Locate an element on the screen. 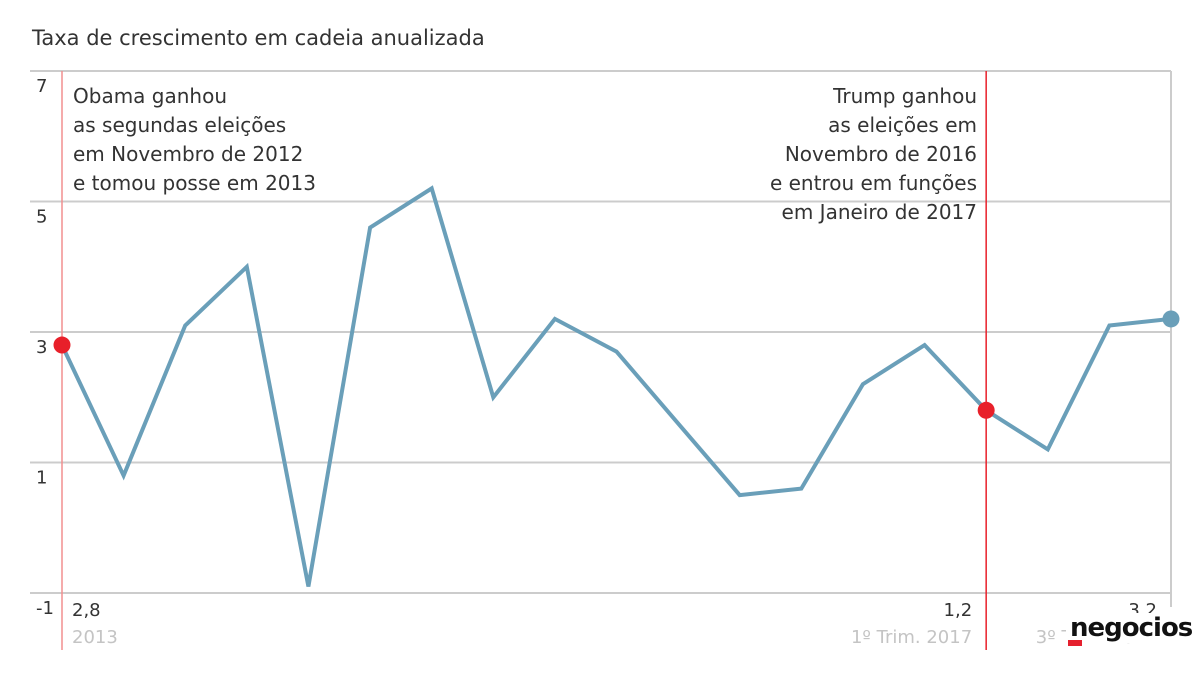 Image resolution: width=1200 pixels, height=676 pixels. annotation-line: Trump ganhou is located at coordinates (905, 96).